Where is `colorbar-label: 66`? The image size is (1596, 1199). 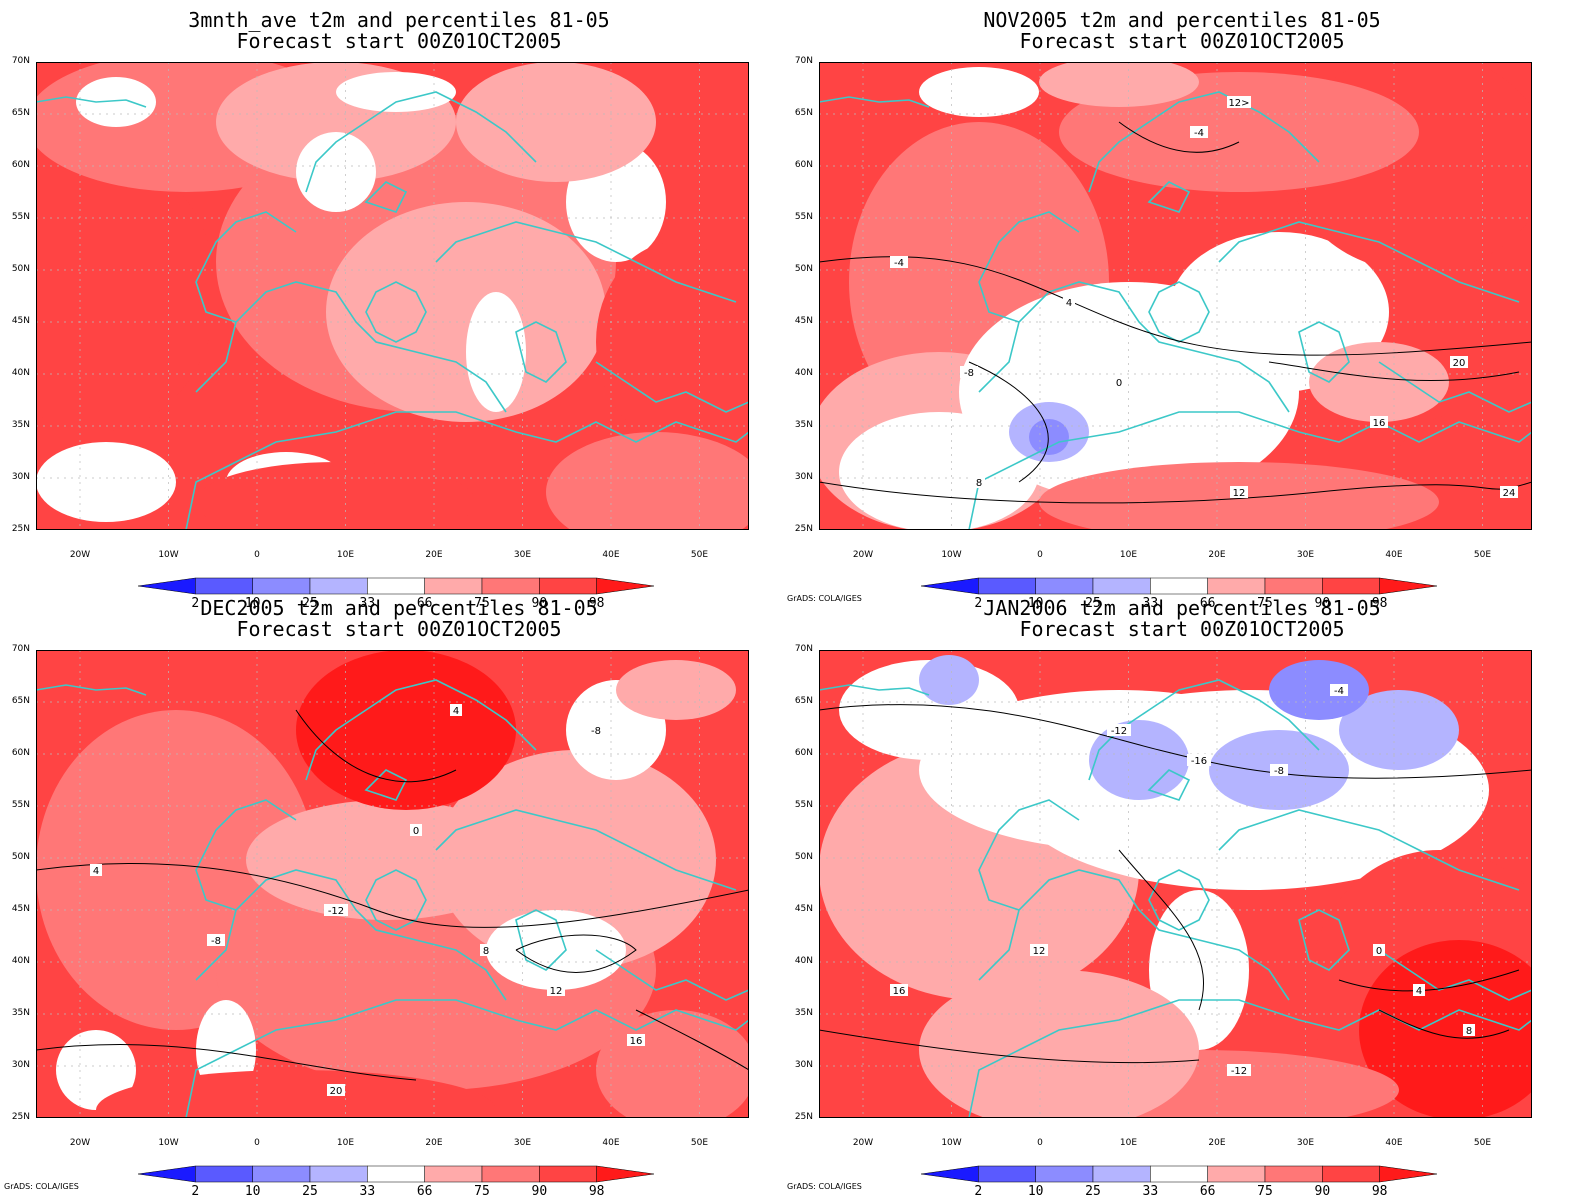
colorbar-label: 66 is located at coordinates (424, 1191).